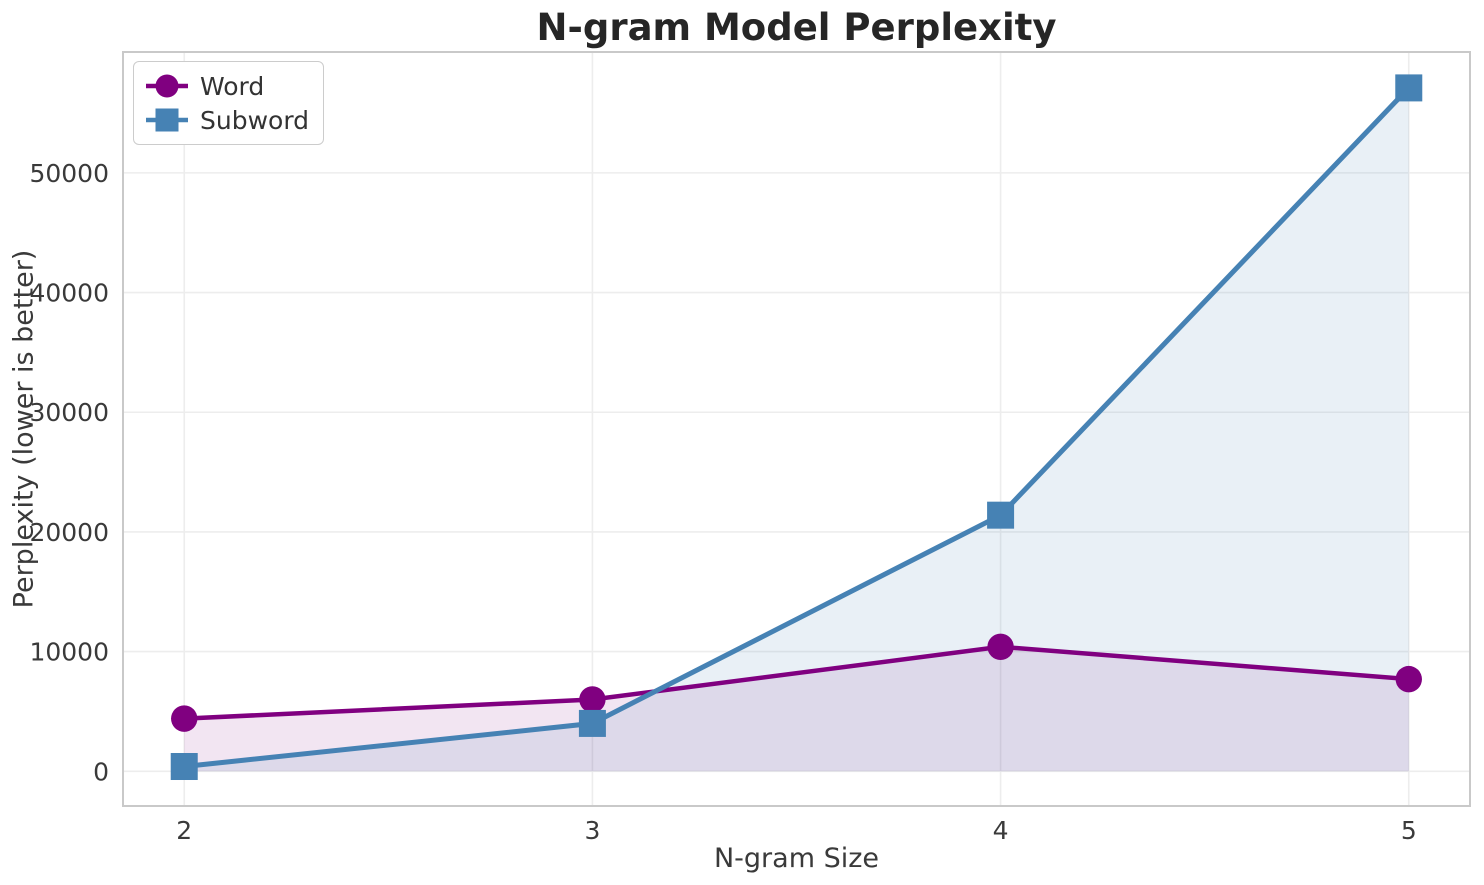 This screenshot has height=885, width=1484. I want to click on legend-item-subword: Subword, so click(226, 120).